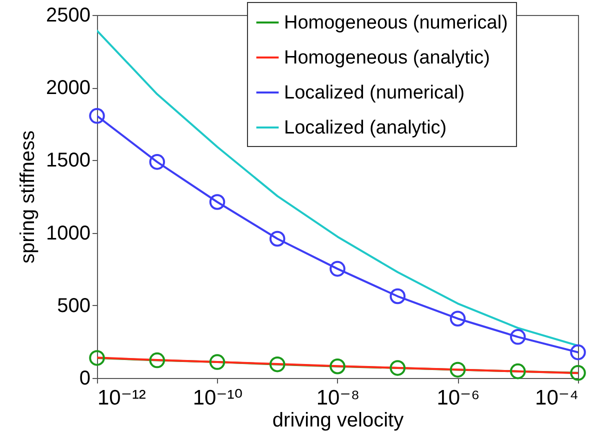 The height and width of the screenshot is (444, 599). Describe the element at coordinates (217, 398) in the screenshot. I see `x-tick-label: 10⁻¹⁰` at that location.